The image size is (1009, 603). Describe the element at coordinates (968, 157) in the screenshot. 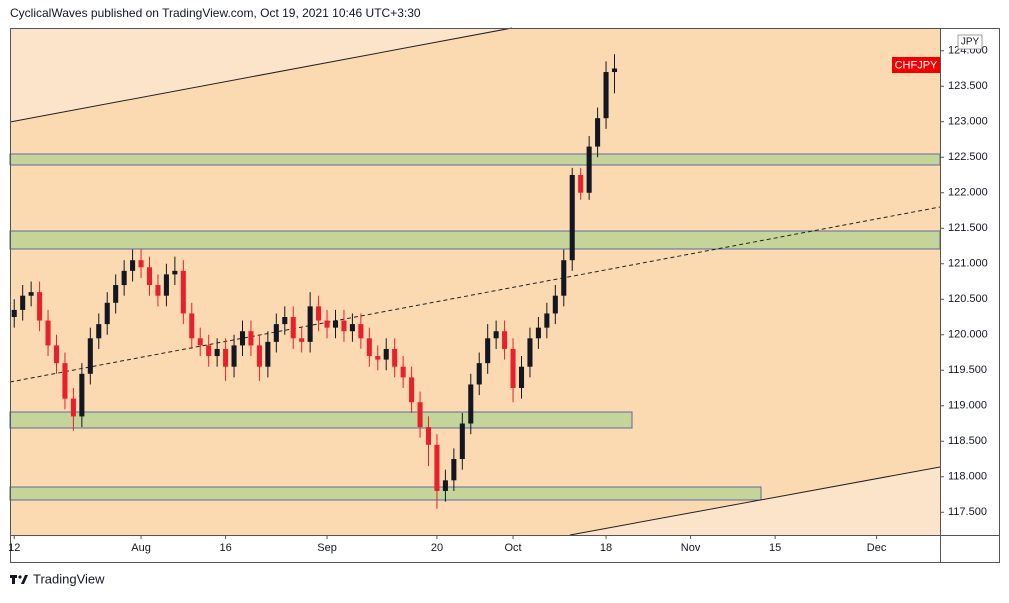

I see `y-tick-label: 122.500` at that location.